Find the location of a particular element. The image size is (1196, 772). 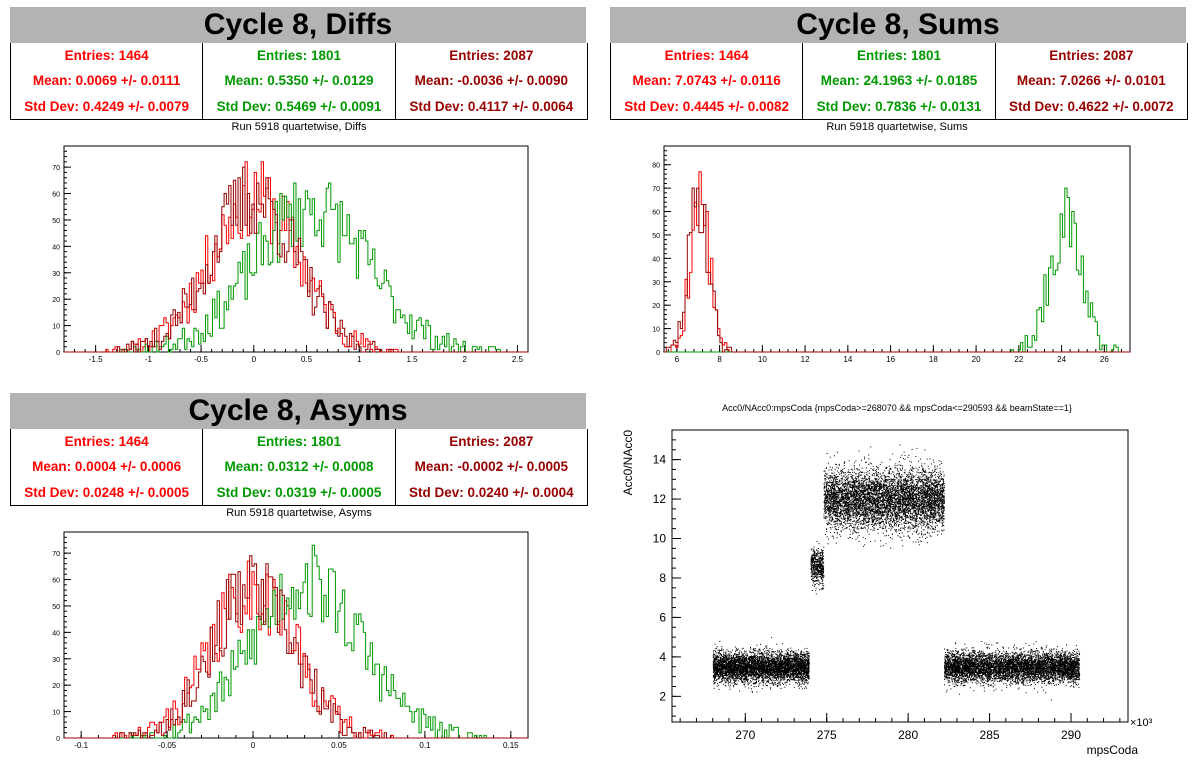

std-label: Std Dev: 0.4445 +/- 0.0082 is located at coordinates (707, 106).